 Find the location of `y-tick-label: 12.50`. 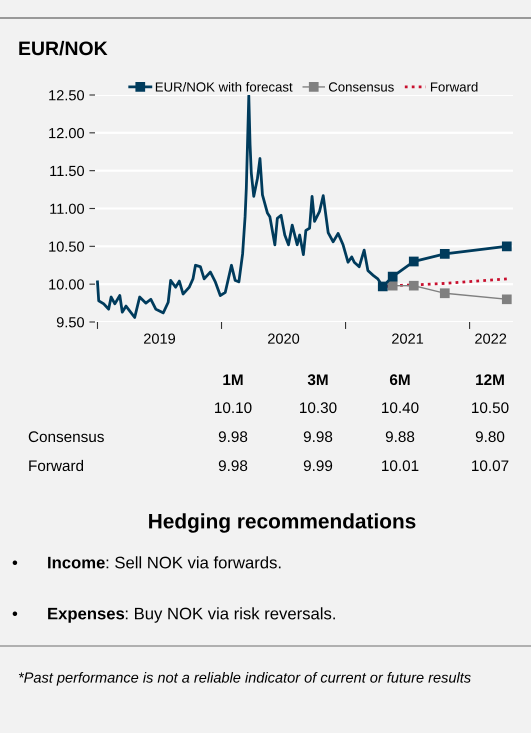

y-tick-label: 12.50 is located at coordinates (66, 95).